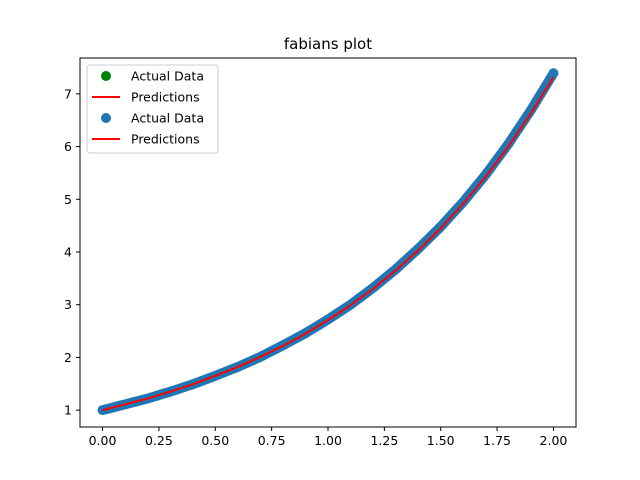 The image size is (640, 480). Describe the element at coordinates (554, 440) in the screenshot. I see `x-tick-label: 2.00` at that location.